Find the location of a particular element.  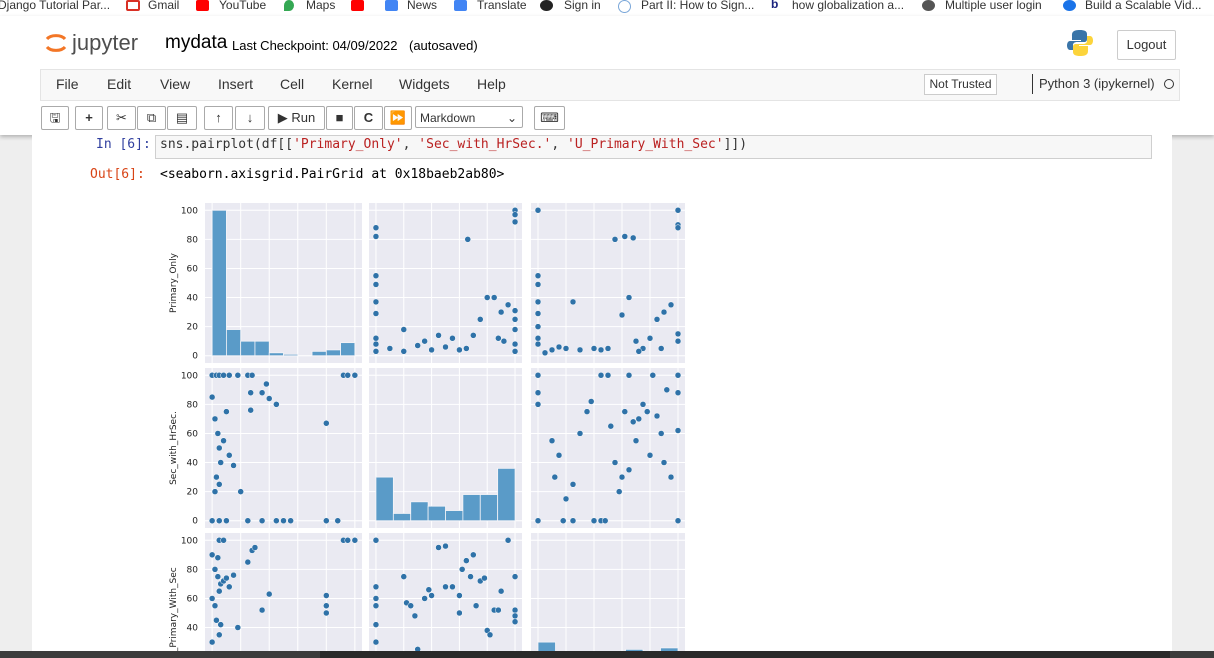

notebook-name: mydata is located at coordinates (196, 42).